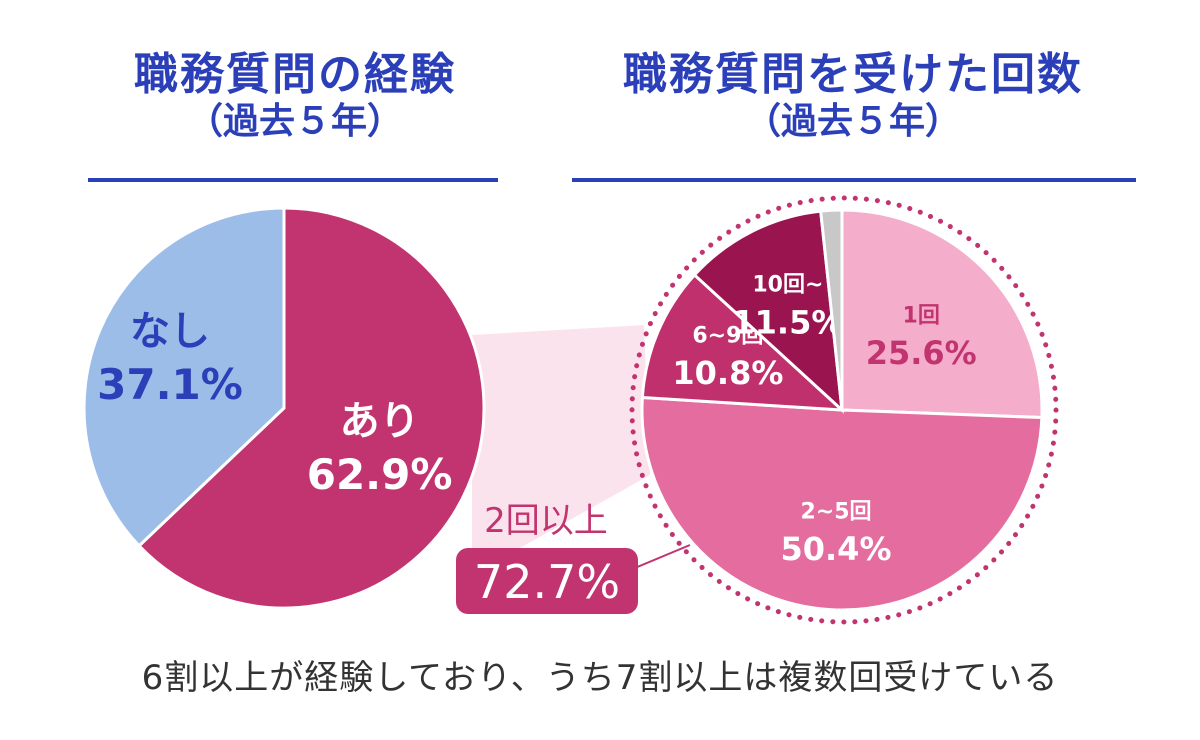 The height and width of the screenshot is (740, 1200). What do you see at coordinates (293, 180) in the screenshot?
I see `left-title-divider` at bounding box center [293, 180].